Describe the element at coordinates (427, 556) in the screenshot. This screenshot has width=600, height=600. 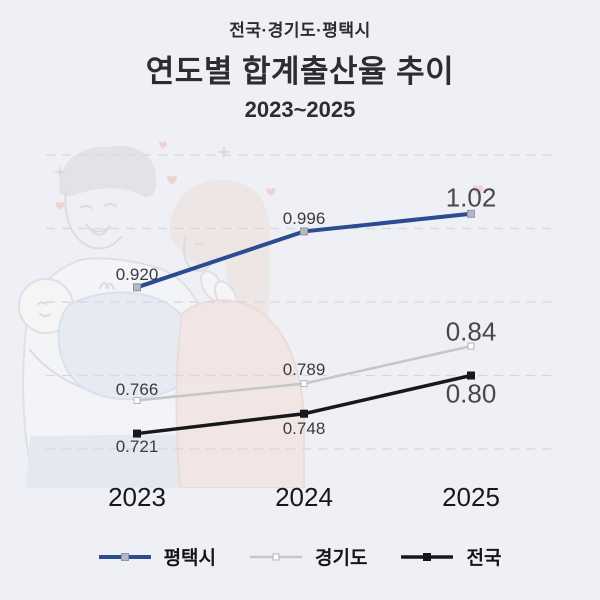
I see `legend-line-national-icon` at that location.